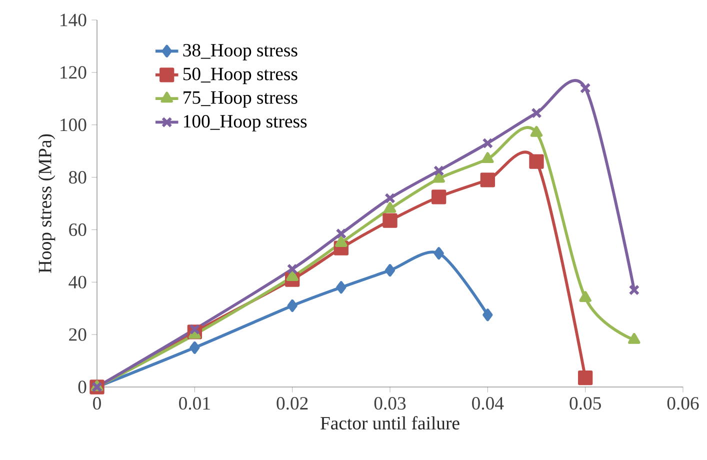 This screenshot has width=707, height=460. I want to click on y-tick-label: 100, so click(73, 125).